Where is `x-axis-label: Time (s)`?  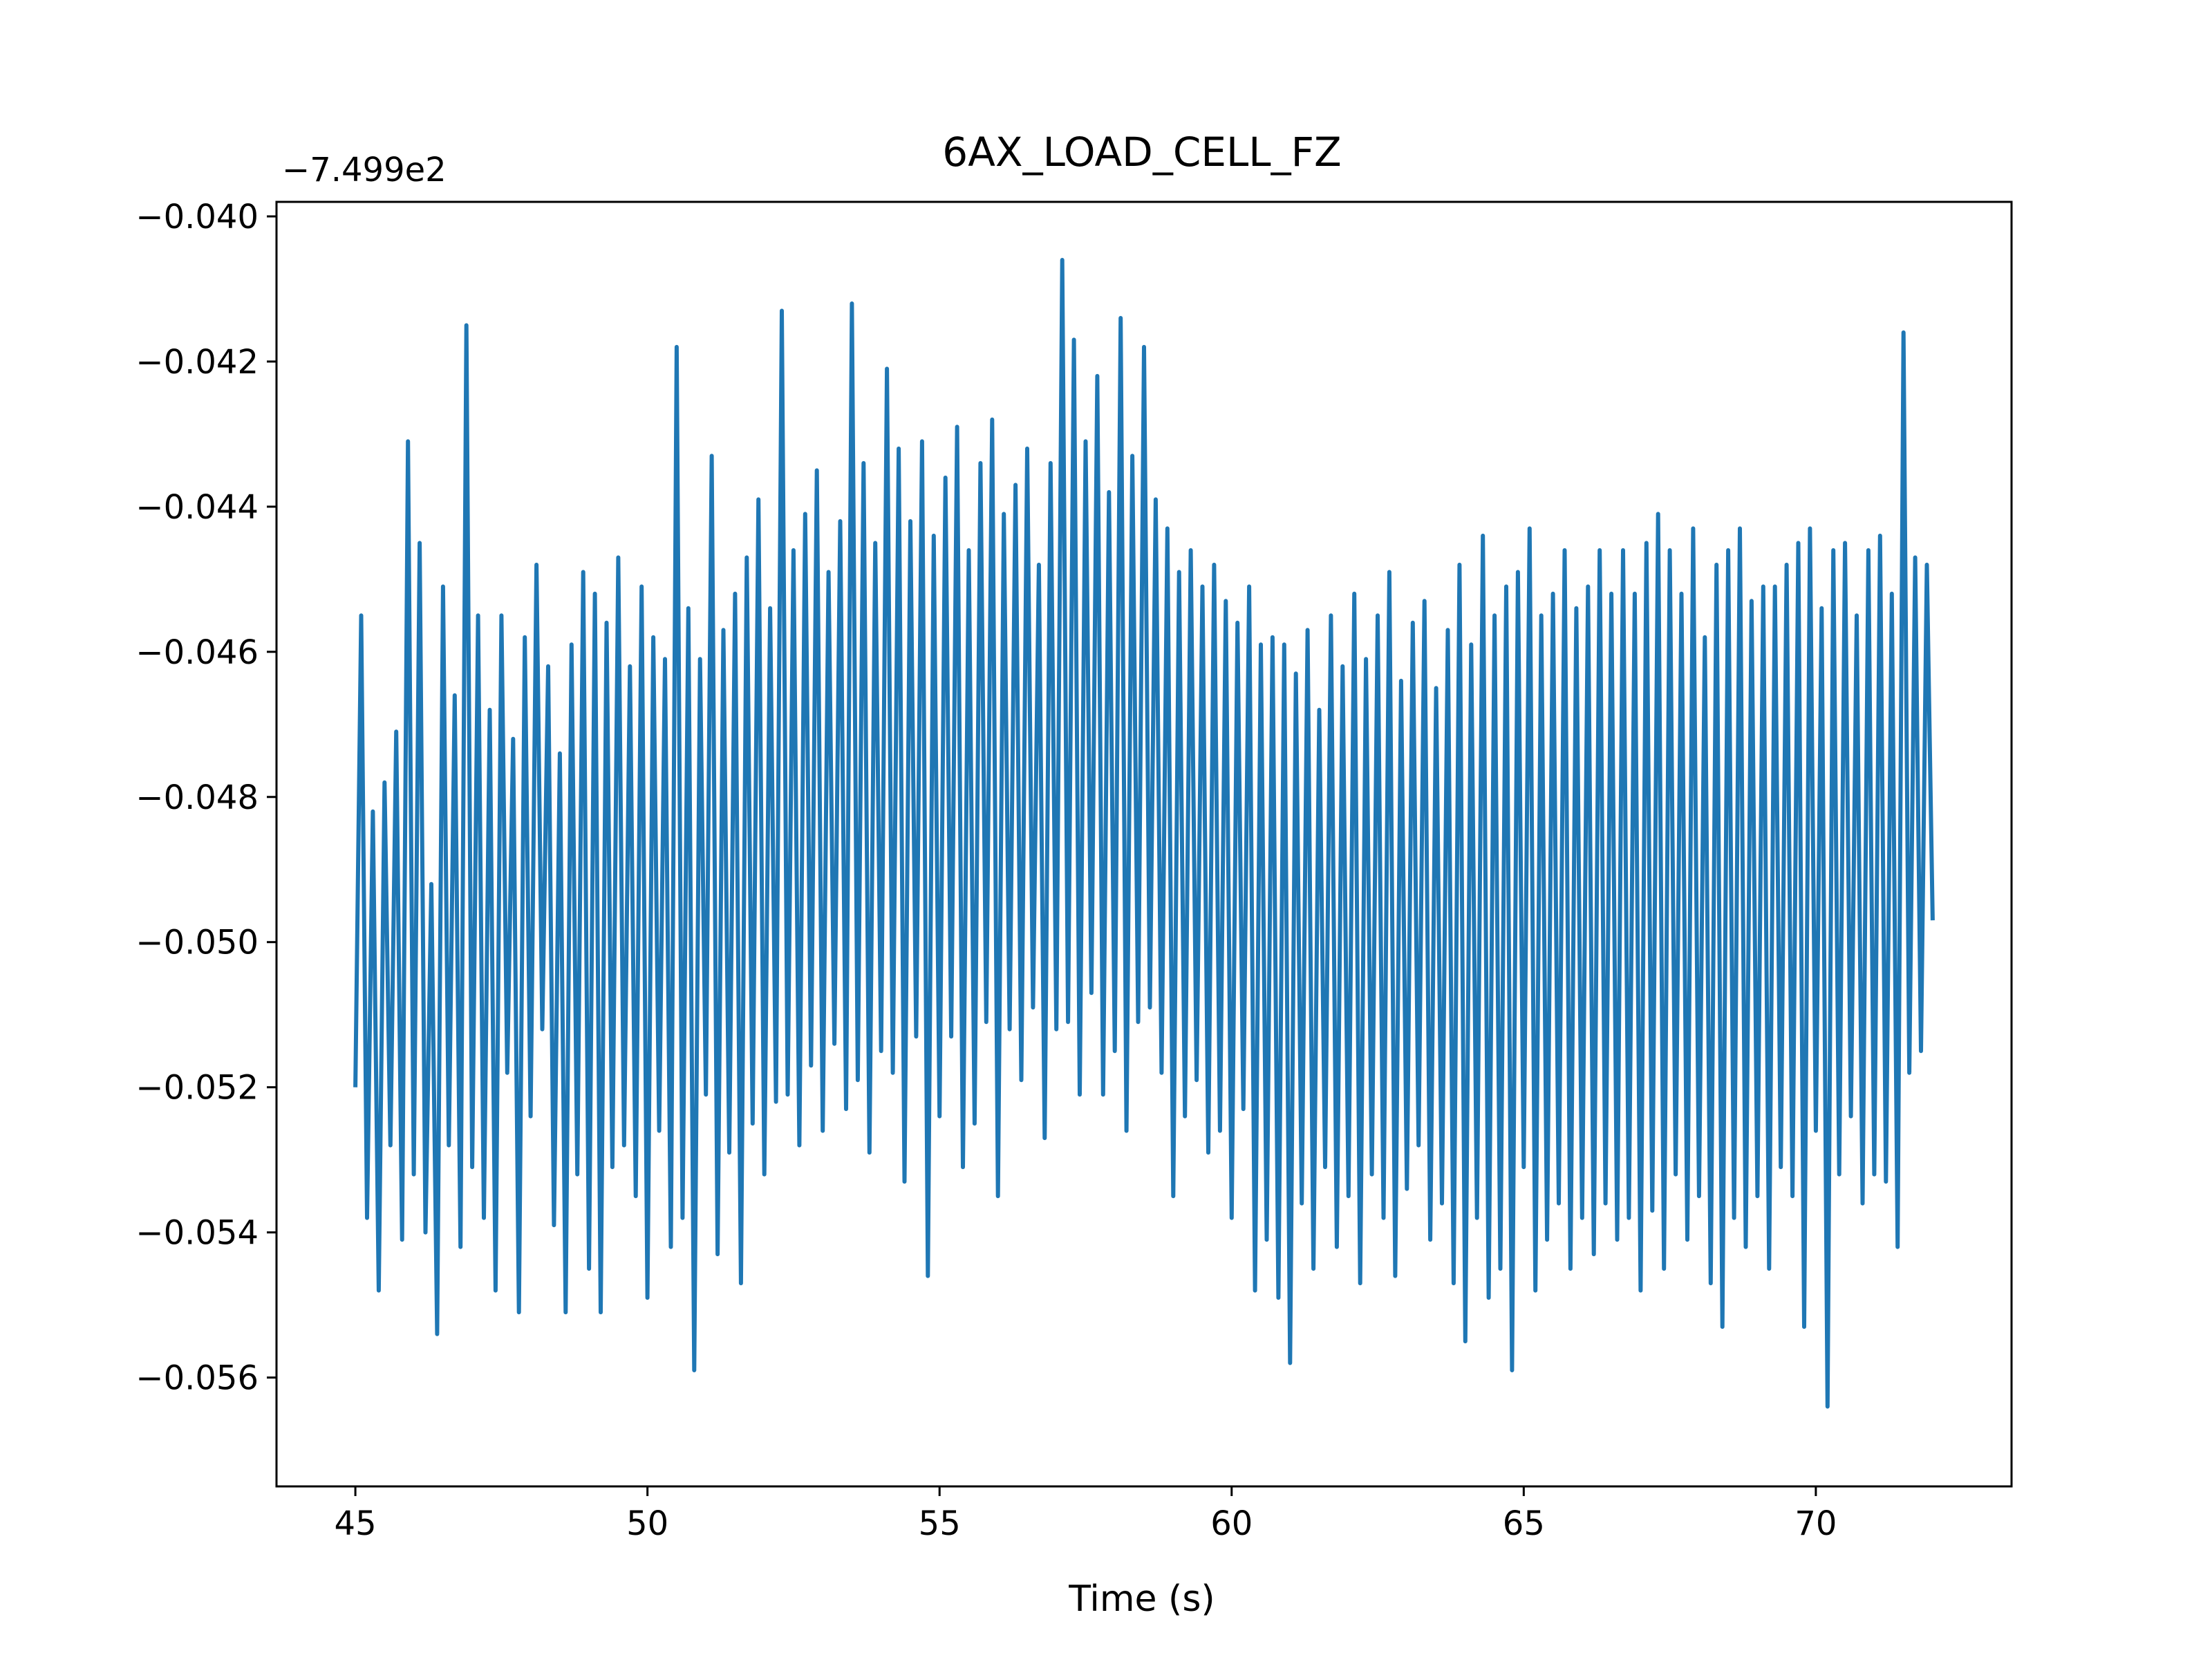 x-axis-label: Time (s) is located at coordinates (1141, 1599).